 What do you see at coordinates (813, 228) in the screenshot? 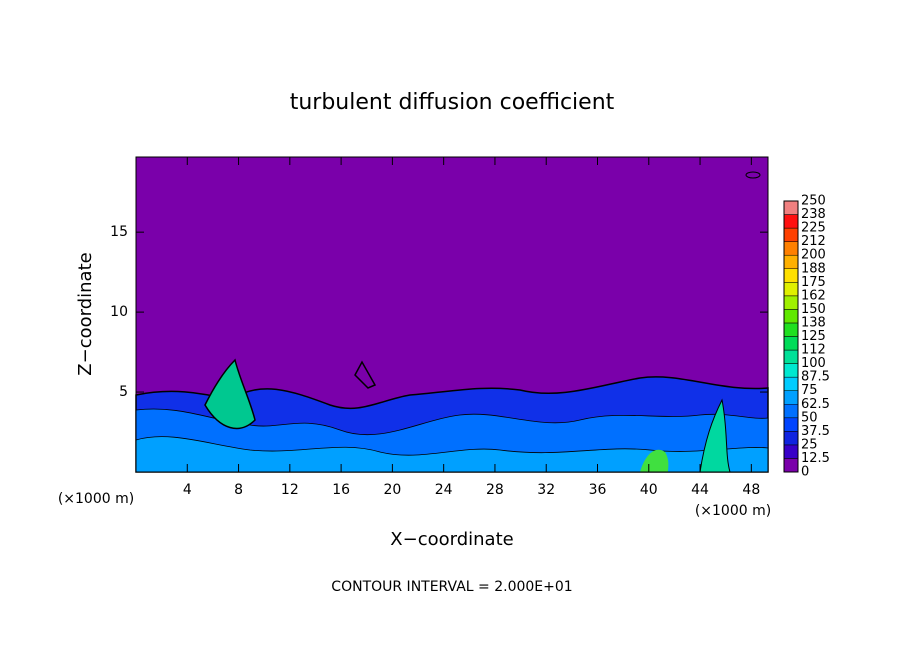
I see `colorbar-label: 225` at bounding box center [813, 228].